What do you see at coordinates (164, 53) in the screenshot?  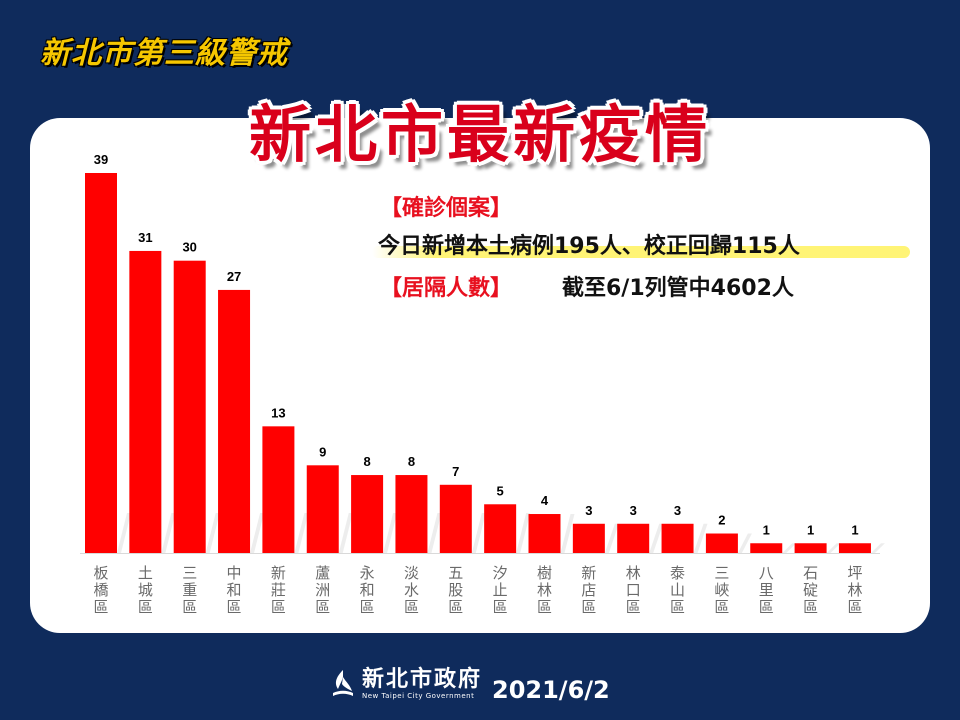 I see `alert-level-tag: 新北市第三級警戒` at bounding box center [164, 53].